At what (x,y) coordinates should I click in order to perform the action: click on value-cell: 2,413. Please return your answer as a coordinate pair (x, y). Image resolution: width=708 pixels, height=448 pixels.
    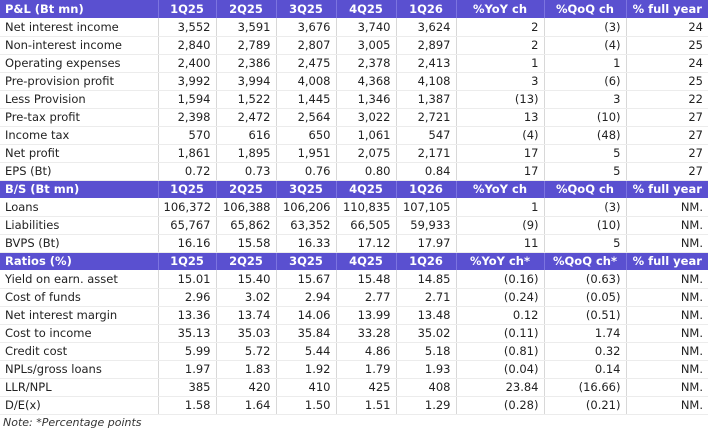
    Looking at the image, I should click on (425, 63).